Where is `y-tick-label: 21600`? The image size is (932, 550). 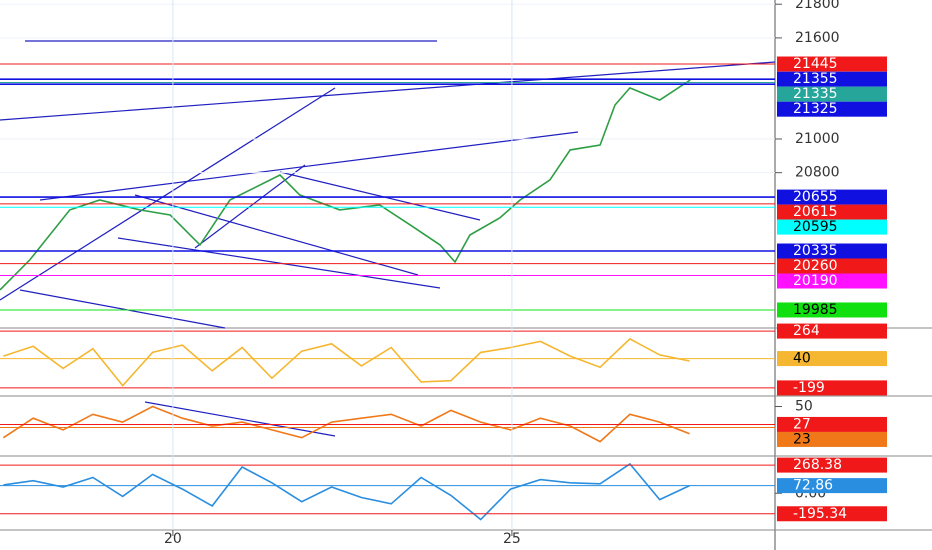
y-tick-label: 21600 is located at coordinates (817, 38).